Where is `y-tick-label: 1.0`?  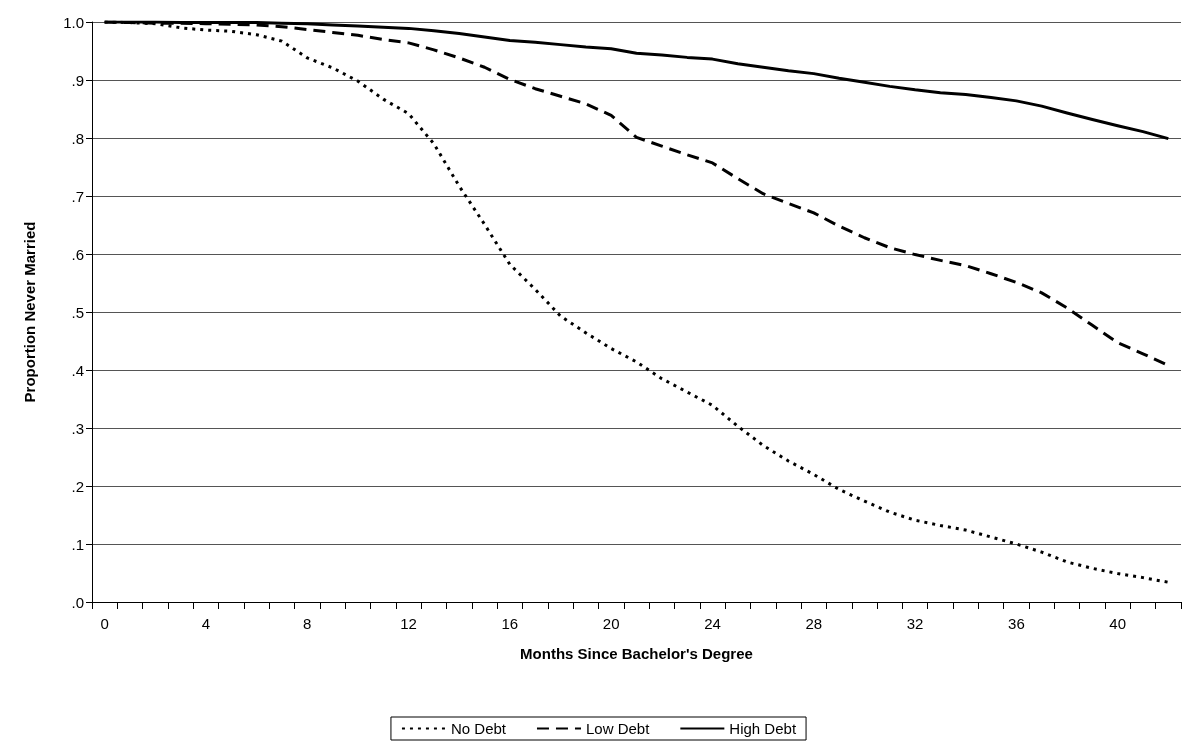 y-tick-label: 1.0 is located at coordinates (73, 22).